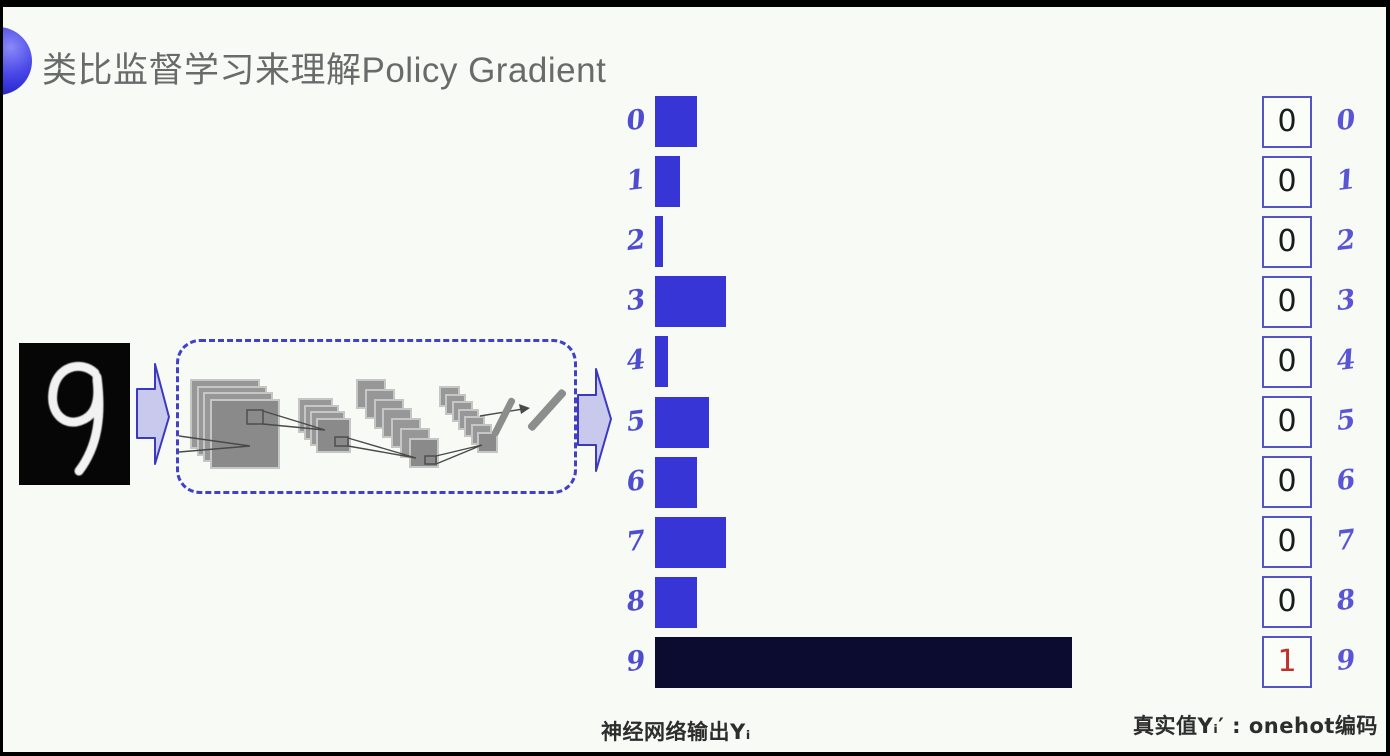 This screenshot has height=756, width=1390. I want to click on bar-tick-label: 8, so click(636, 601).